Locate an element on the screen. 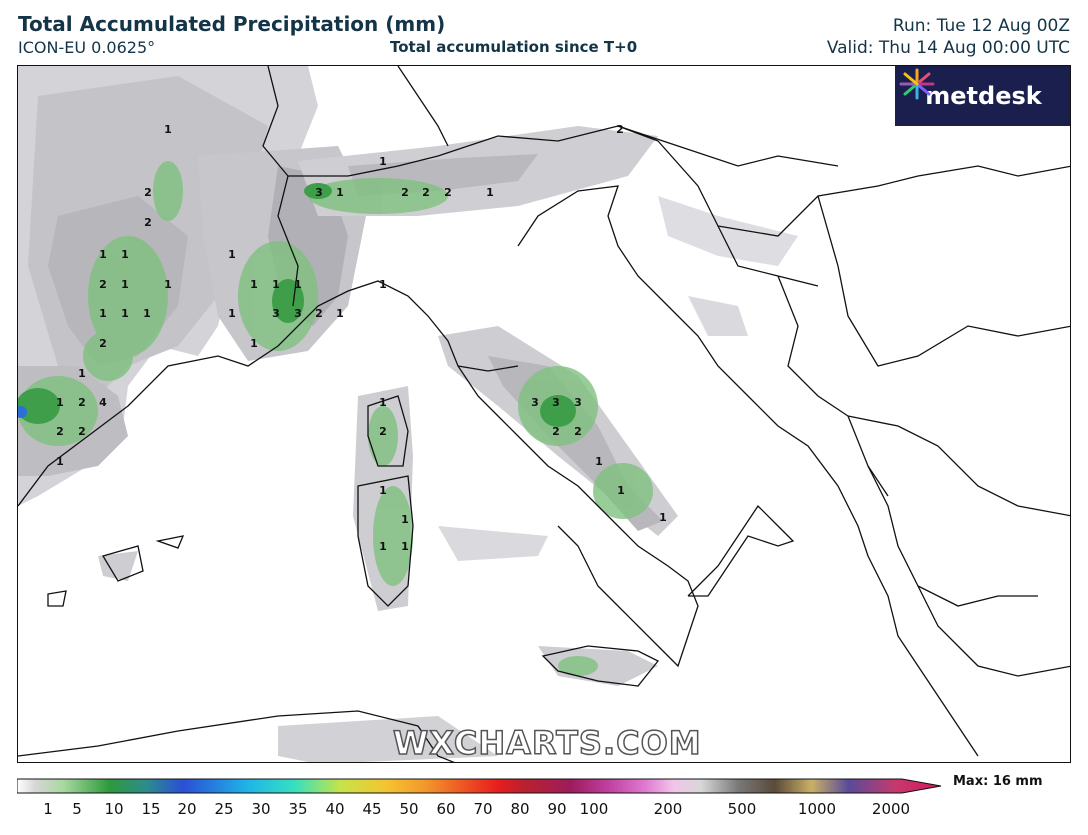  precipitation-colorbar is located at coordinates (479, 786).